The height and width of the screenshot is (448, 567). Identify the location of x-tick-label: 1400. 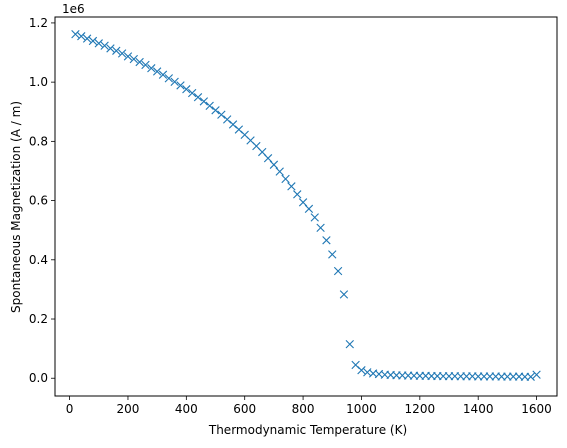
(478, 409).